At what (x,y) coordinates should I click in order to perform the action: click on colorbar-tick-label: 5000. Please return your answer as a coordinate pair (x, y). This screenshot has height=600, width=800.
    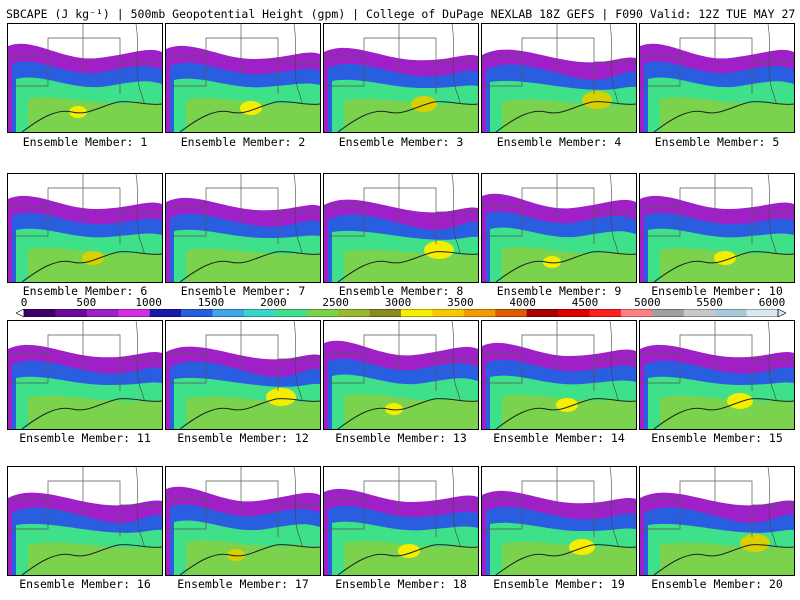
    Looking at the image, I should click on (647, 302).